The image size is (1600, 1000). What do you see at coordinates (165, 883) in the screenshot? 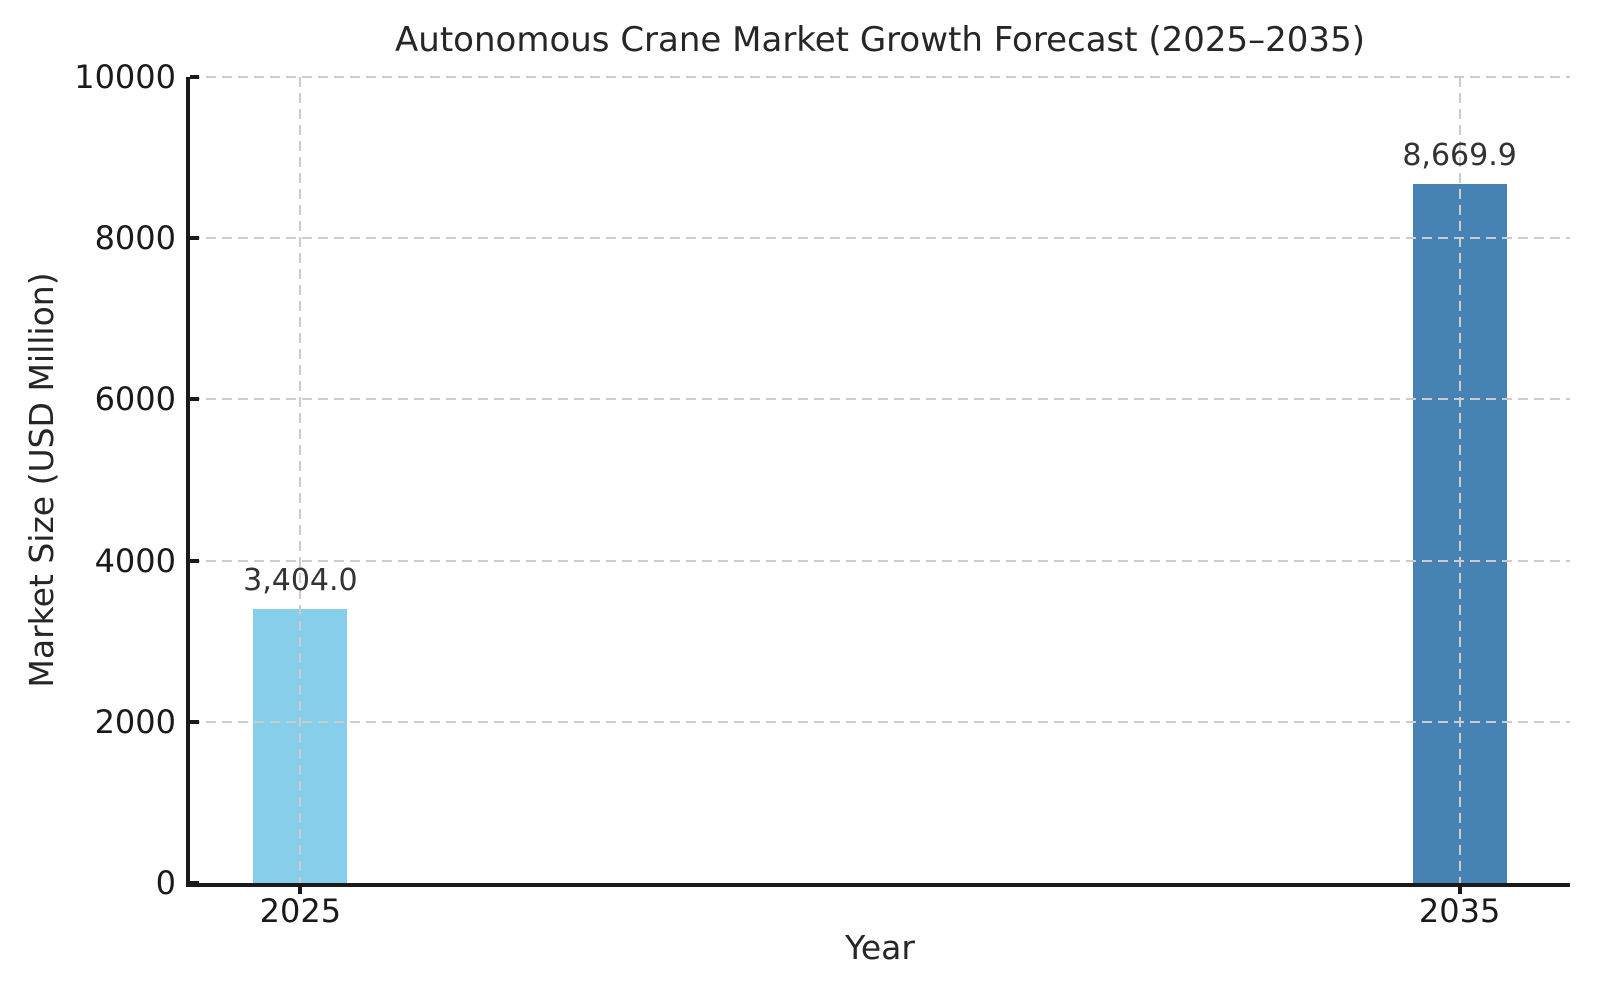
I see `y-tick-label-0: 0` at bounding box center [165, 883].